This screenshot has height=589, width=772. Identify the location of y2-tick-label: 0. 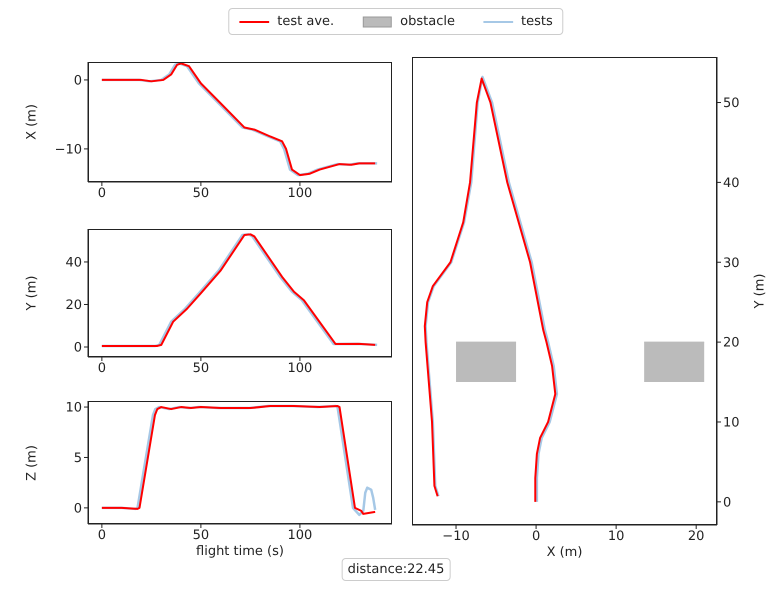
(727, 502).